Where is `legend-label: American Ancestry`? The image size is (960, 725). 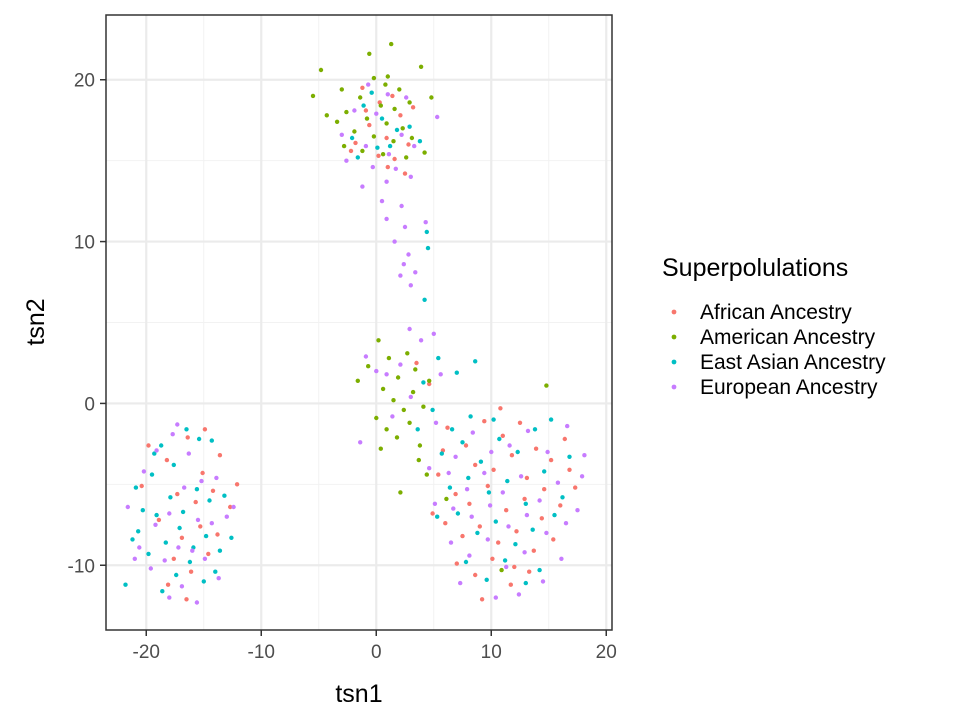 legend-label: American Ancestry is located at coordinates (788, 337).